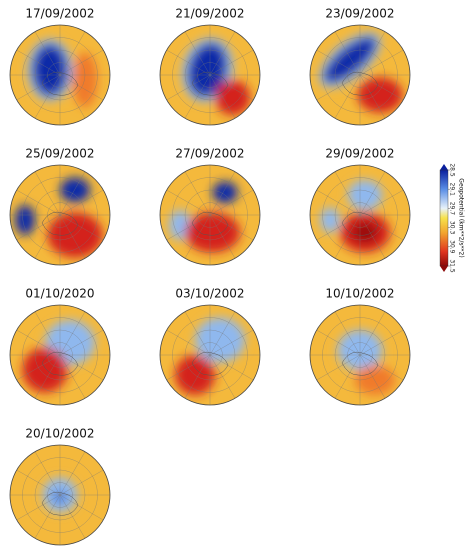 This screenshot has height=550, width=468. What do you see at coordinates (59, 154) in the screenshot?
I see `panel-title: 25/09/2002` at bounding box center [59, 154].